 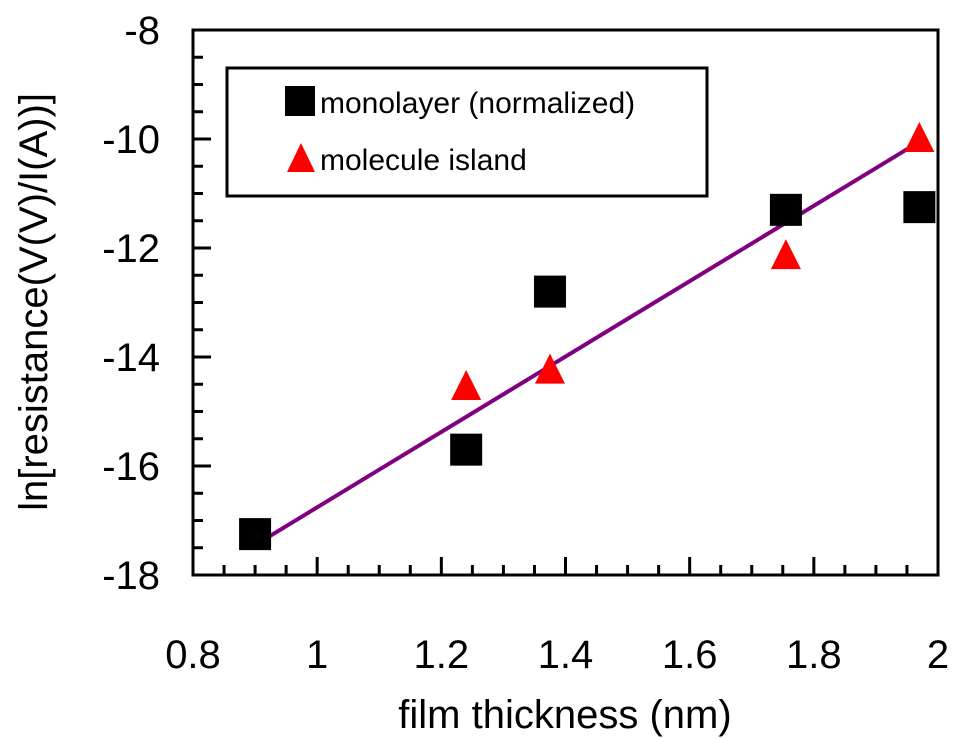 I want to click on legend-label-monolayer: monolayer (normalized), so click(x=477, y=103).